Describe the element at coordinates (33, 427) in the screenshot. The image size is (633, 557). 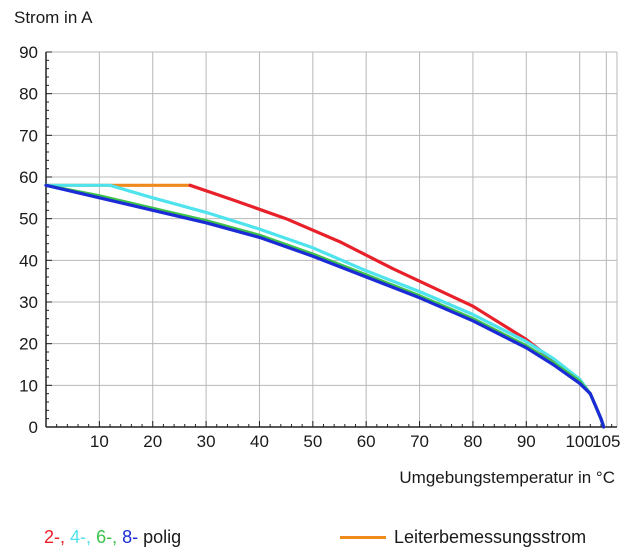
I see `y-tick-label-0: 0` at that location.